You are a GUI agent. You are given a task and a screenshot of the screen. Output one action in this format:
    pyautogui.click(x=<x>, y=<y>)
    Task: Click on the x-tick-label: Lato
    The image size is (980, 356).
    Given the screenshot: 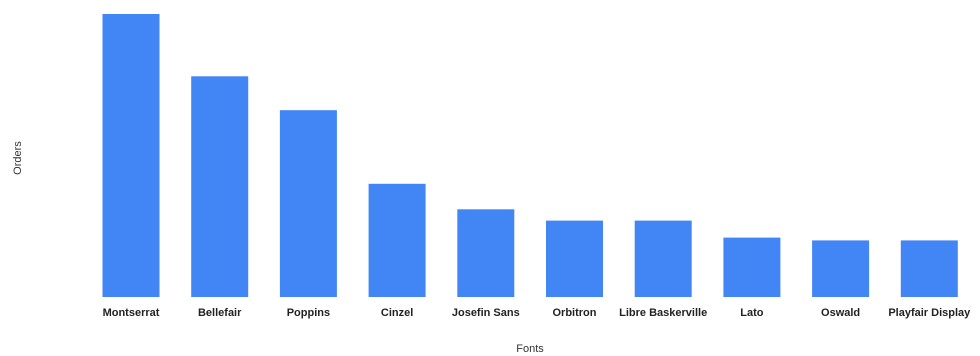 What is the action you would take?
    pyautogui.click(x=752, y=313)
    